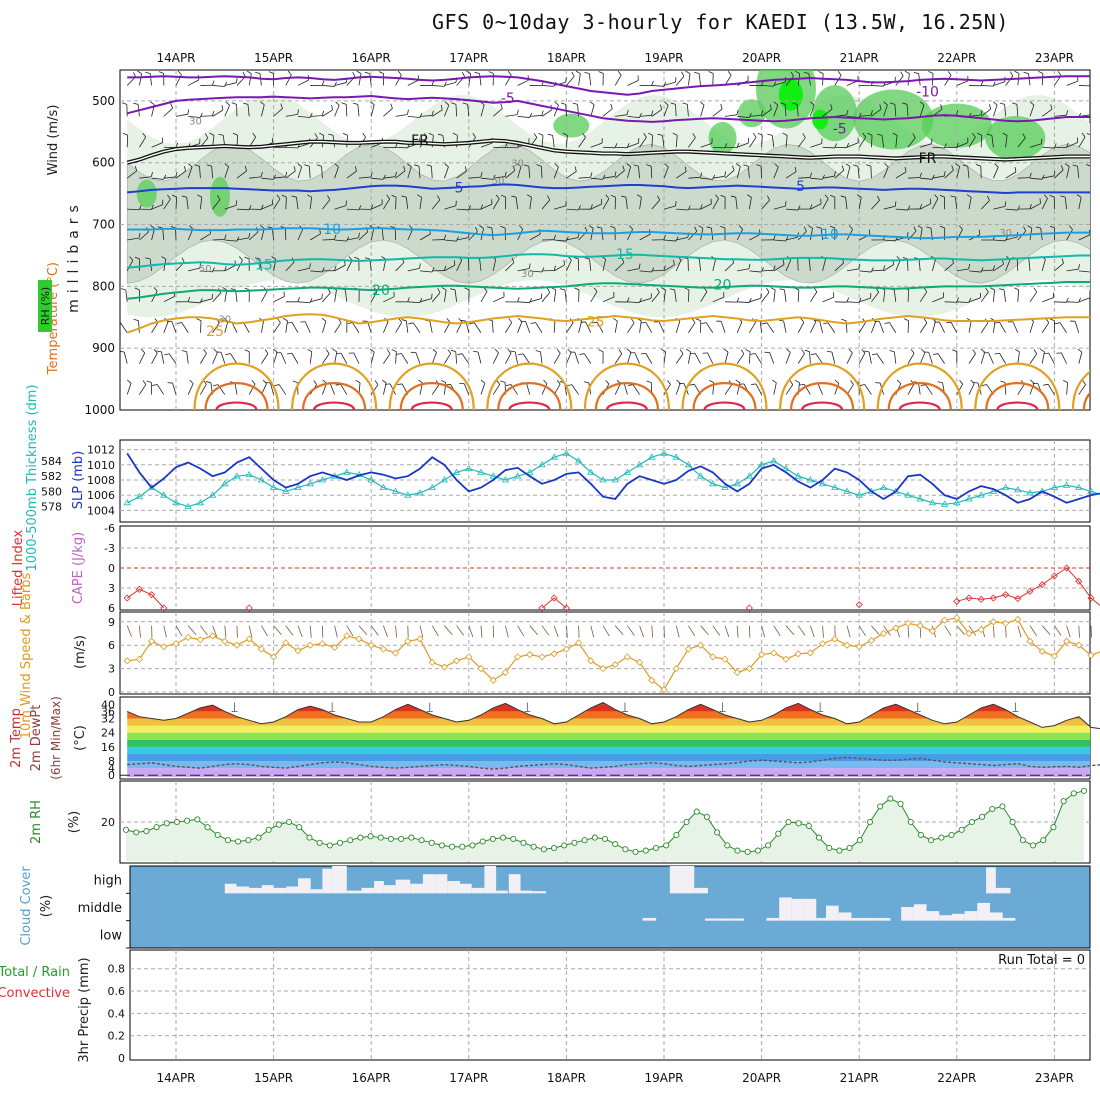 The image size is (1100, 1100). I want to click on isotherm-label: 10, so click(332, 230).